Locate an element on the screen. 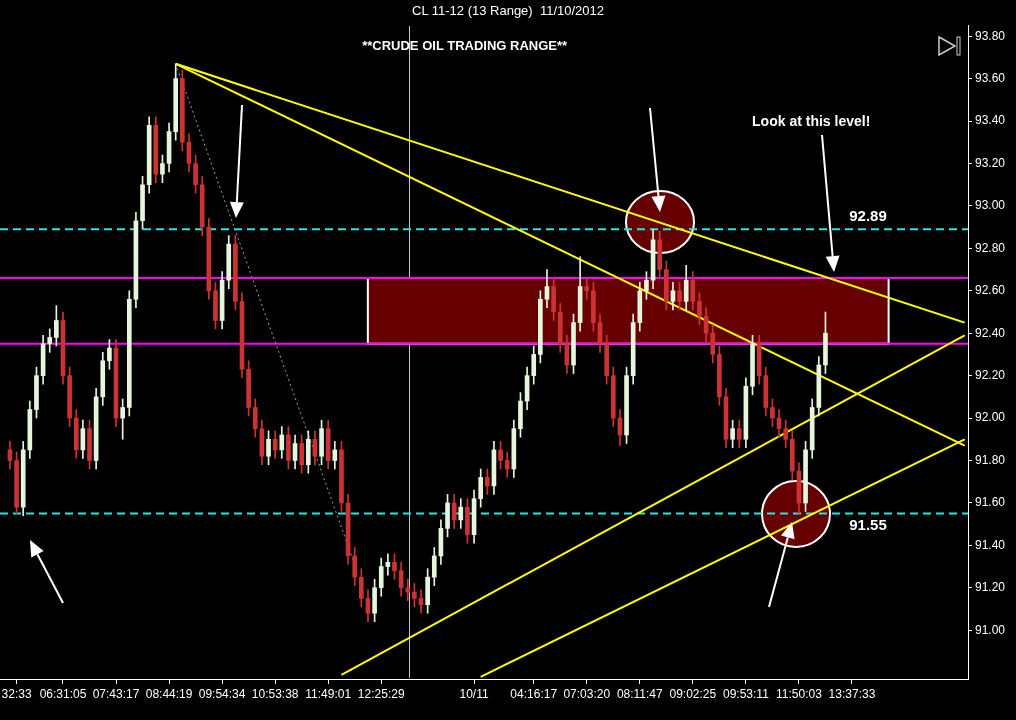  x-tick-label: 08:11:47 is located at coordinates (640, 693).